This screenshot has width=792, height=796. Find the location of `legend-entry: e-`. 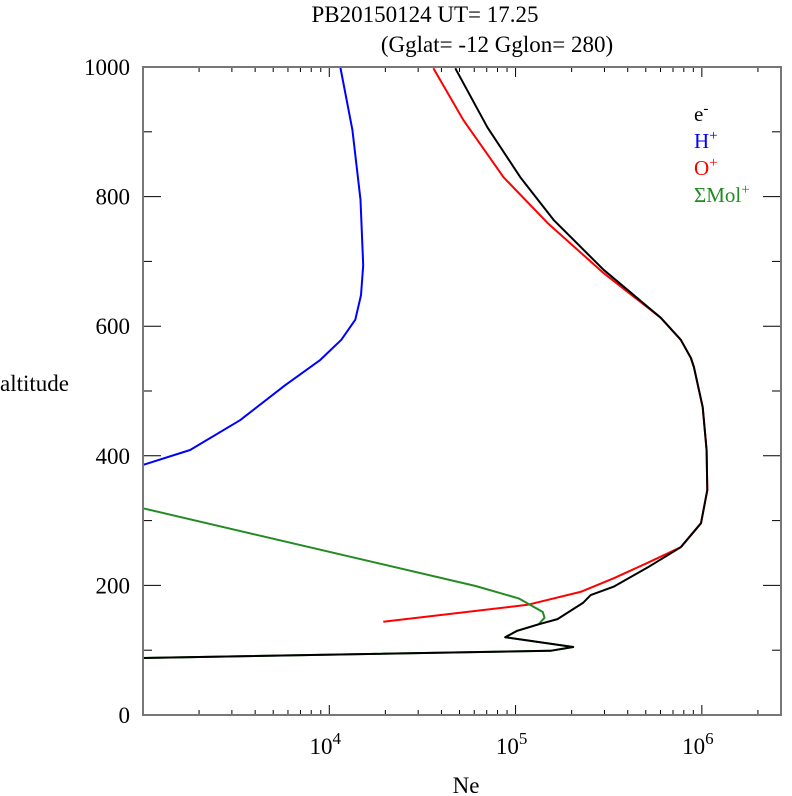

legend-entry: e- is located at coordinates (701, 113).